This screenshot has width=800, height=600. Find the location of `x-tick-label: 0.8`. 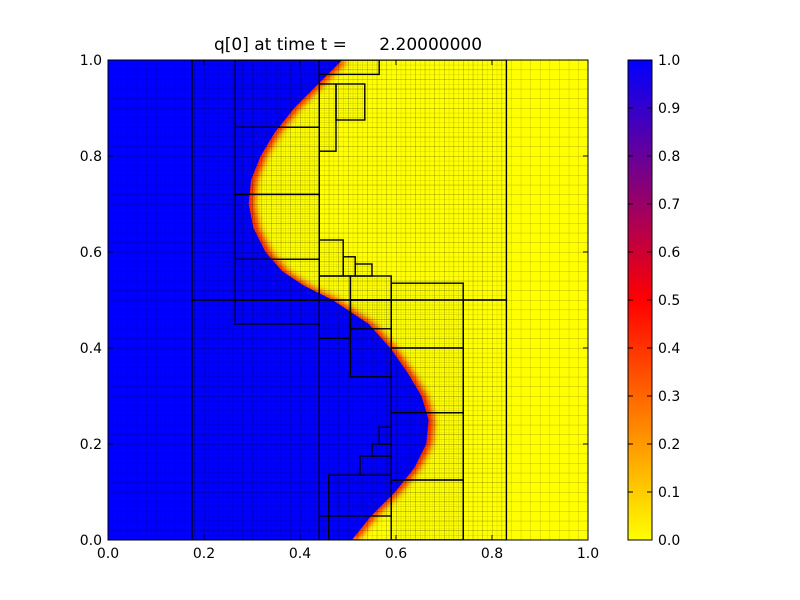

x-tick-label: 0.8 is located at coordinates (492, 554).